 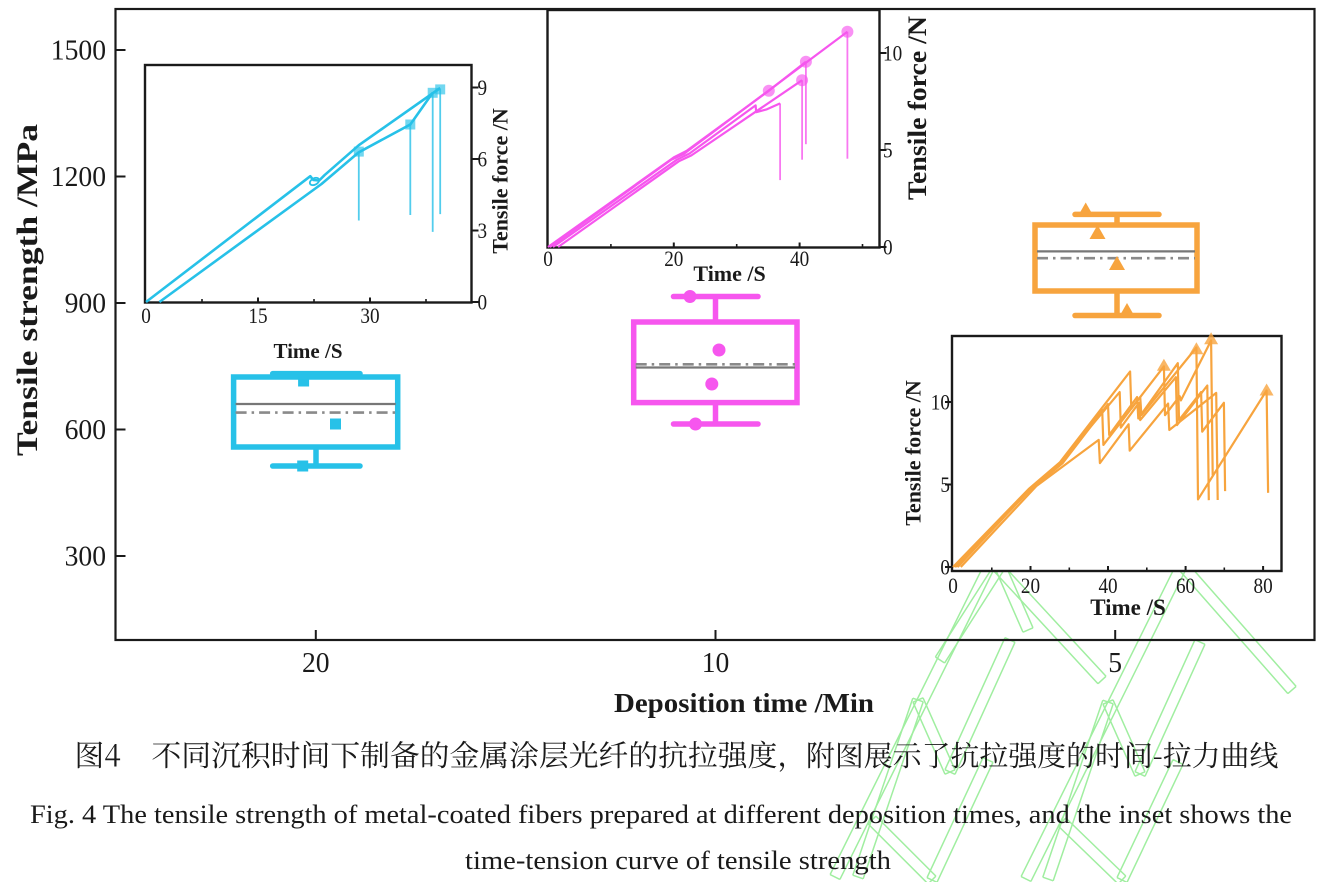 I want to click on svg-text: 1200, so click(x=78, y=177).